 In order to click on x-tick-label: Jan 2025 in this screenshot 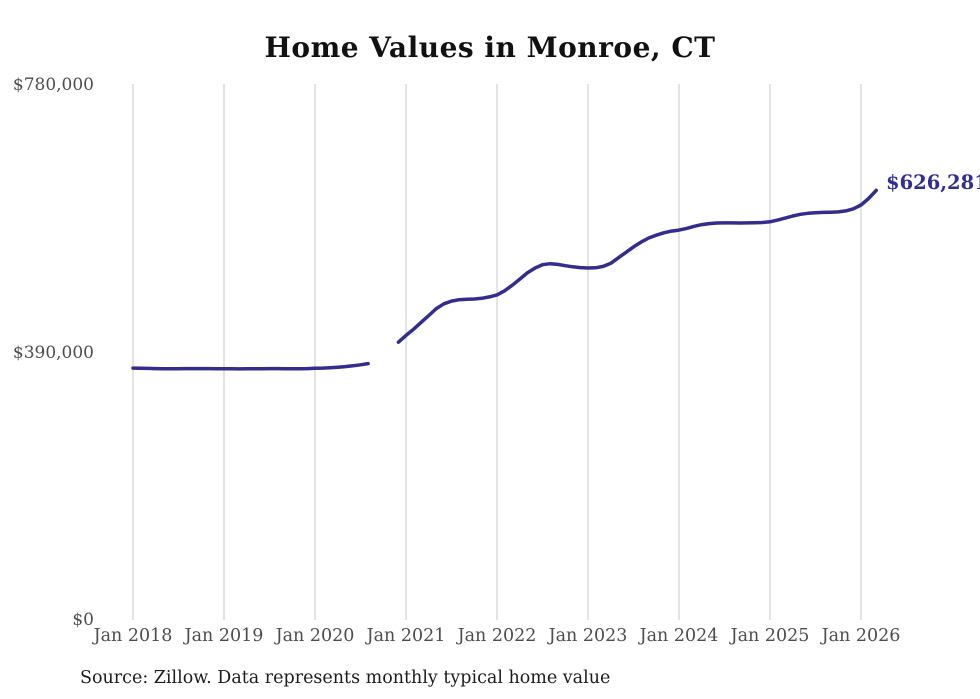, I will do `click(770, 636)`.